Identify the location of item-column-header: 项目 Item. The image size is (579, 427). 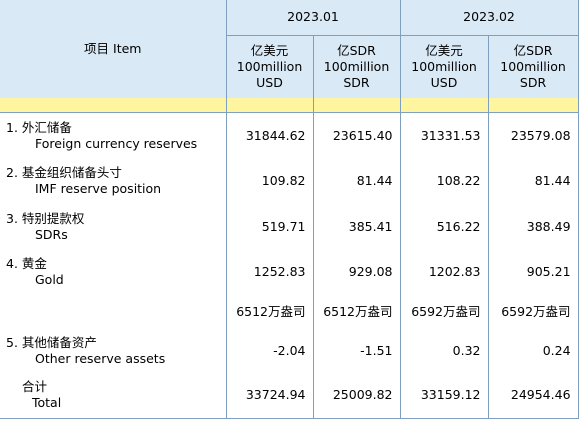
(113, 49).